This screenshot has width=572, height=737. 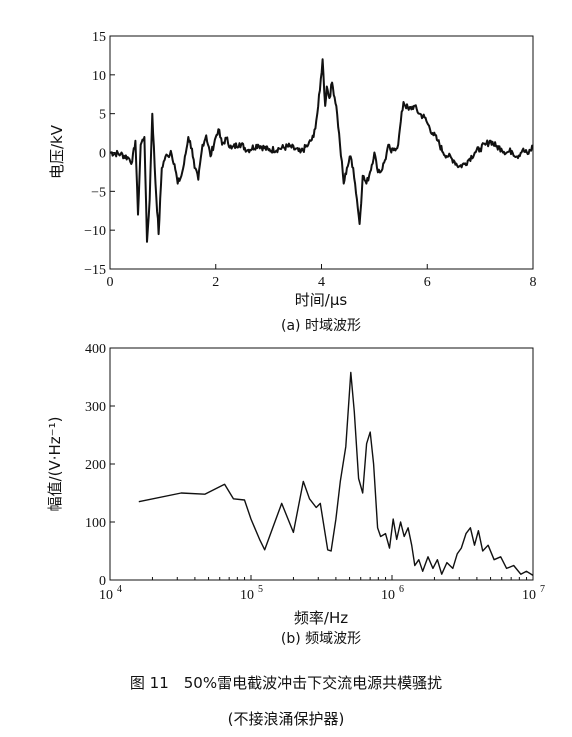 What do you see at coordinates (102, 115) in the screenshot?
I see `chart-a-y-tick-label: 5` at bounding box center [102, 115].